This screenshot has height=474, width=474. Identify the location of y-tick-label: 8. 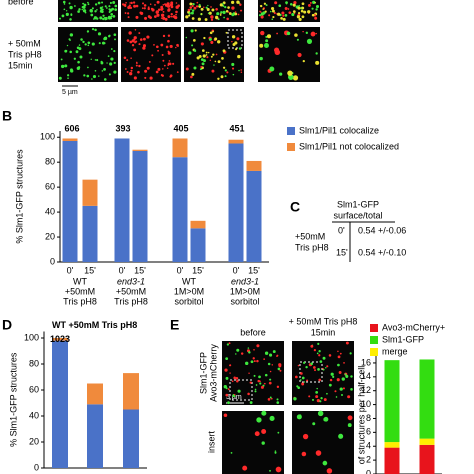
(368, 418).